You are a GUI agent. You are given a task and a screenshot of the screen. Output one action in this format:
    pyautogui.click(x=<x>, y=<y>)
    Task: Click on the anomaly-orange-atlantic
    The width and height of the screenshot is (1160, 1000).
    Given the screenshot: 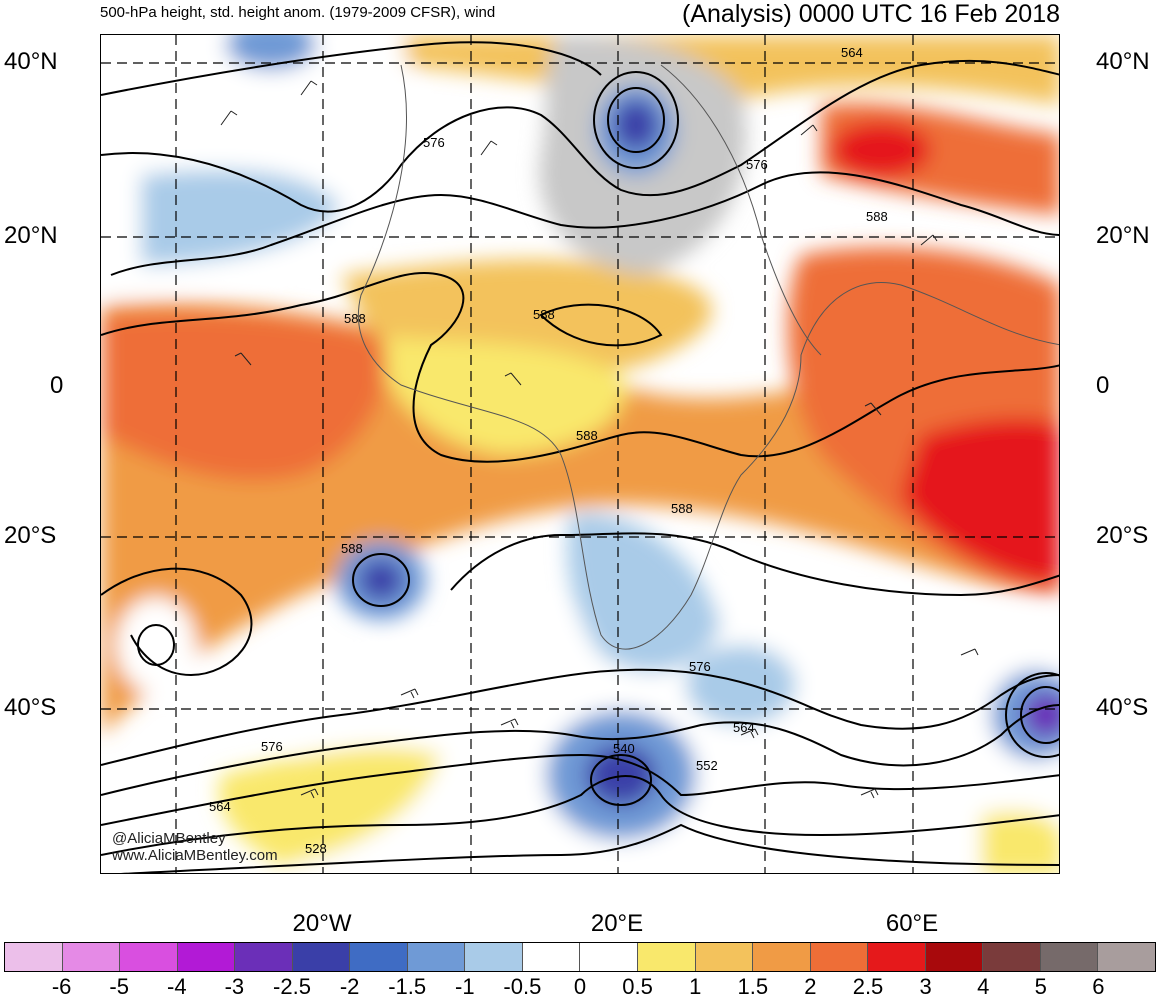 What is the action you would take?
    pyautogui.click(x=244, y=396)
    